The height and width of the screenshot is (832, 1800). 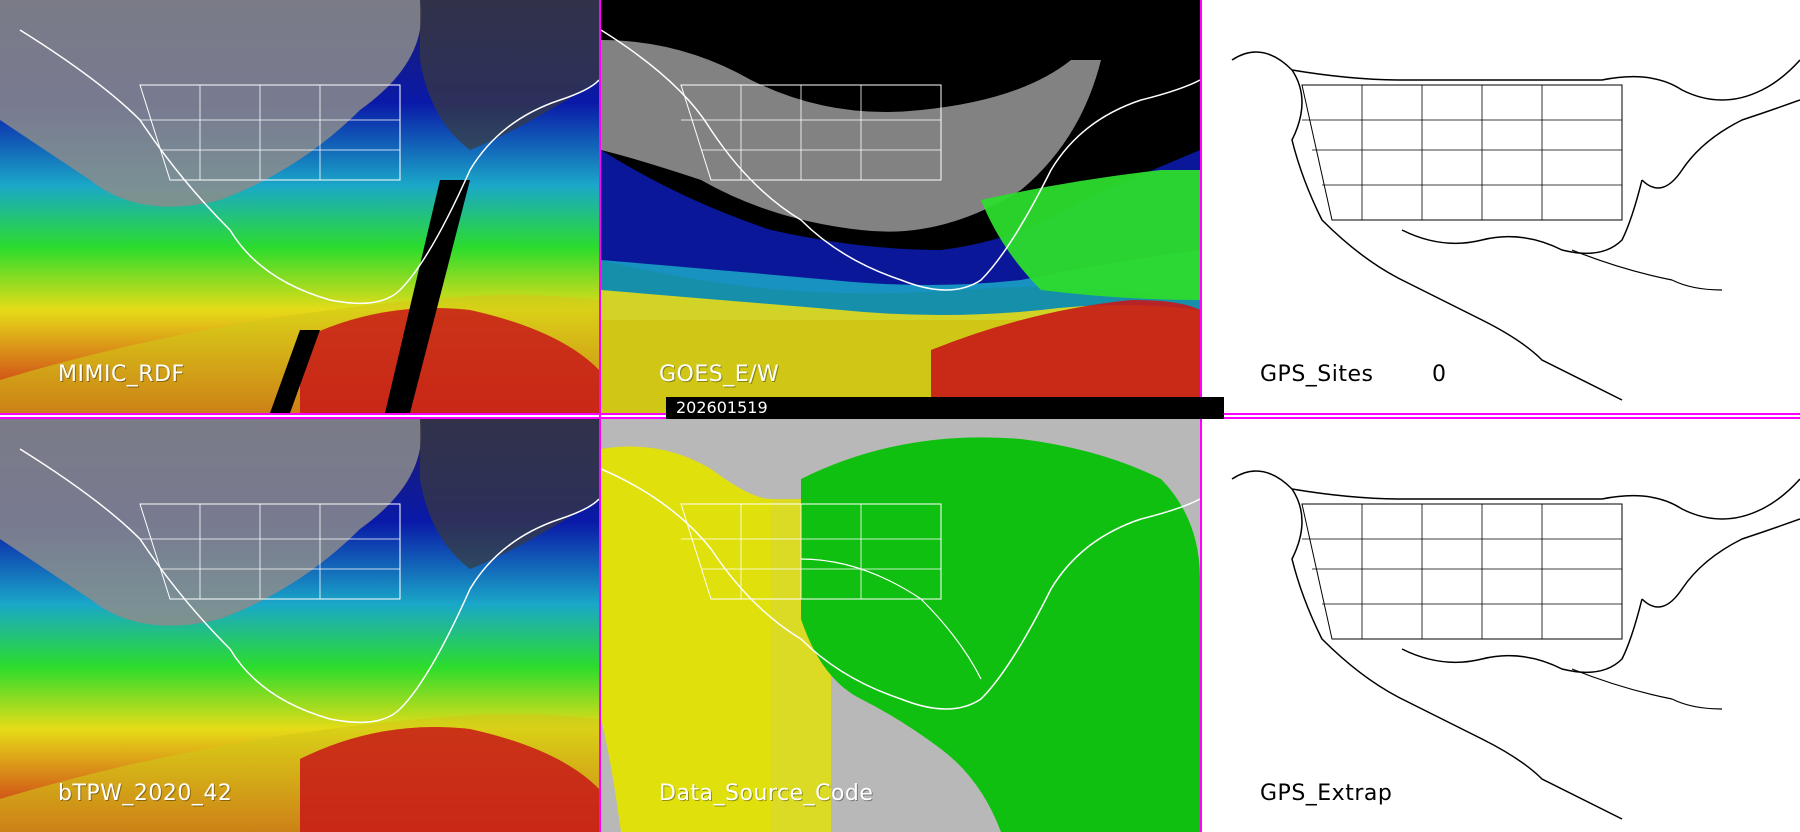 What do you see at coordinates (1439, 374) in the screenshot?
I see `gps-site-count: 0` at bounding box center [1439, 374].